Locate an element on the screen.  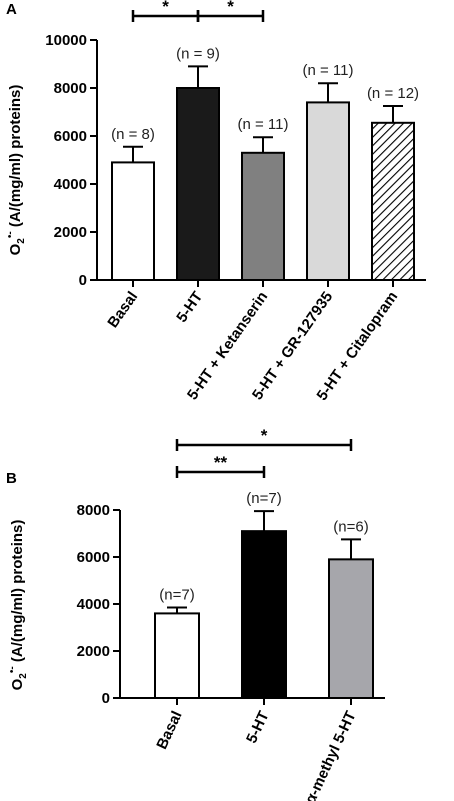
significance-bracket: ** is located at coordinates (220, 465).